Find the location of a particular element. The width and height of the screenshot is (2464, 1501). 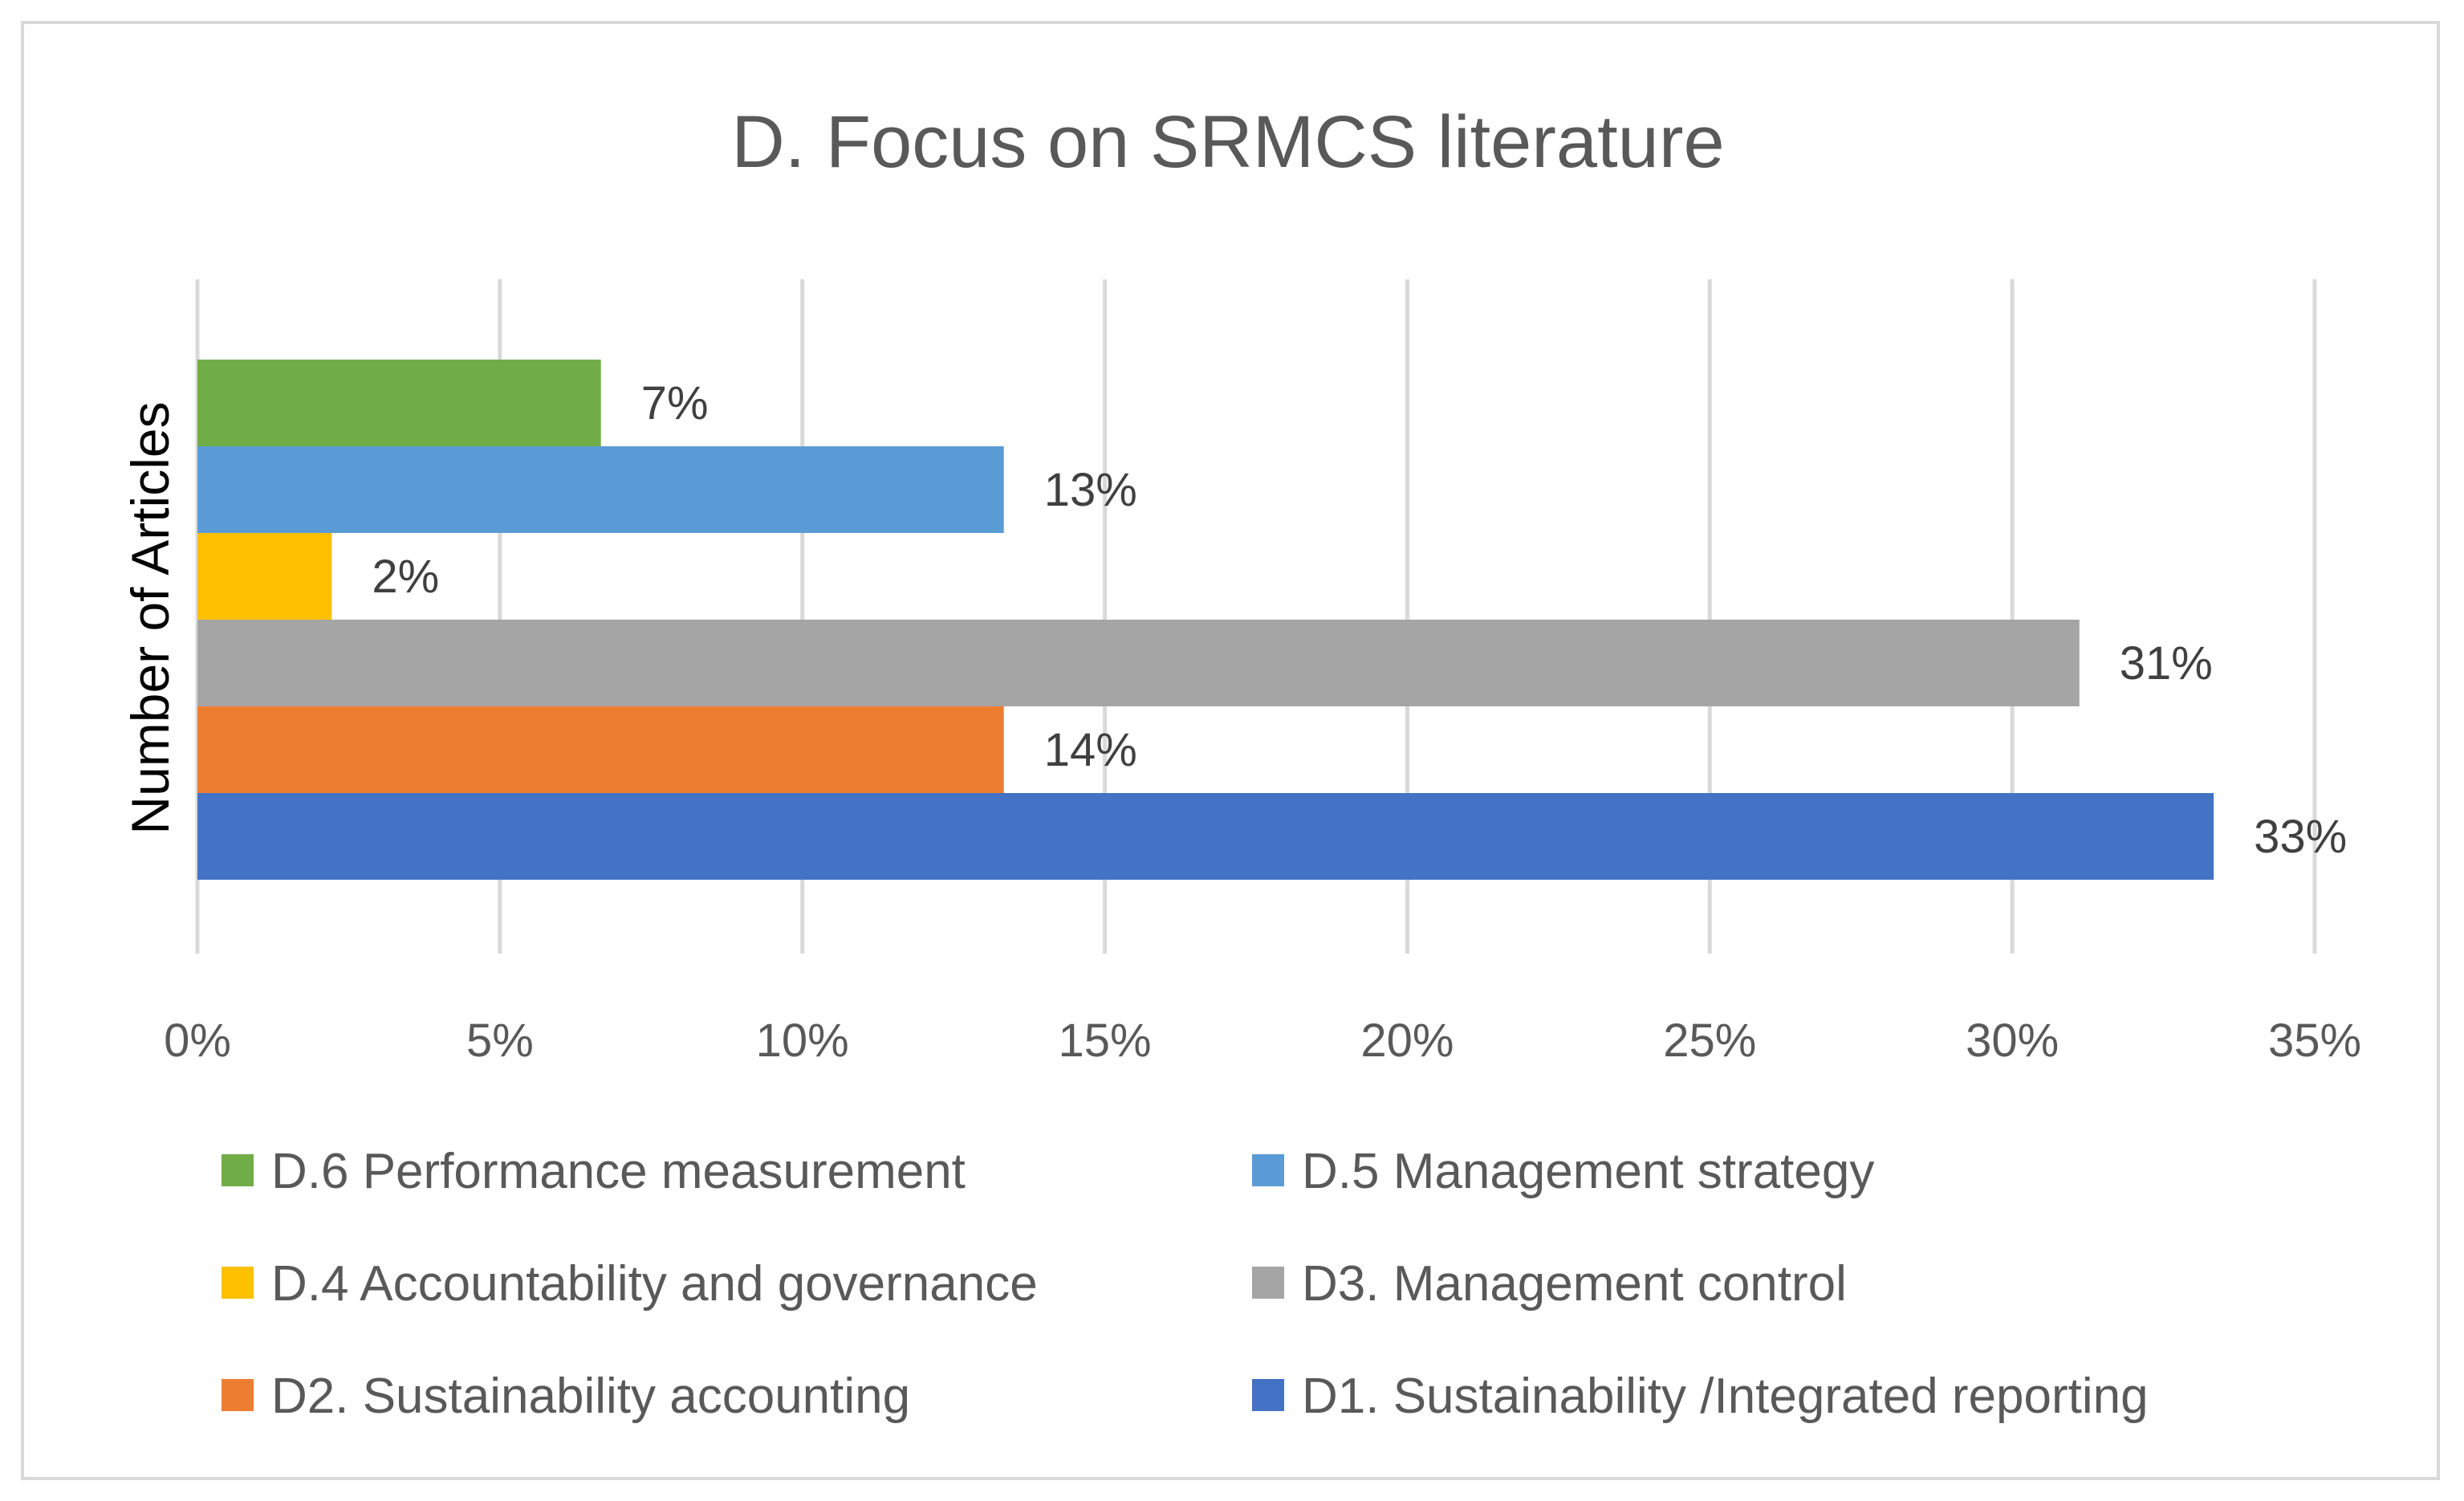

legend-label: D.6 Performance measurement is located at coordinates (618, 1172).